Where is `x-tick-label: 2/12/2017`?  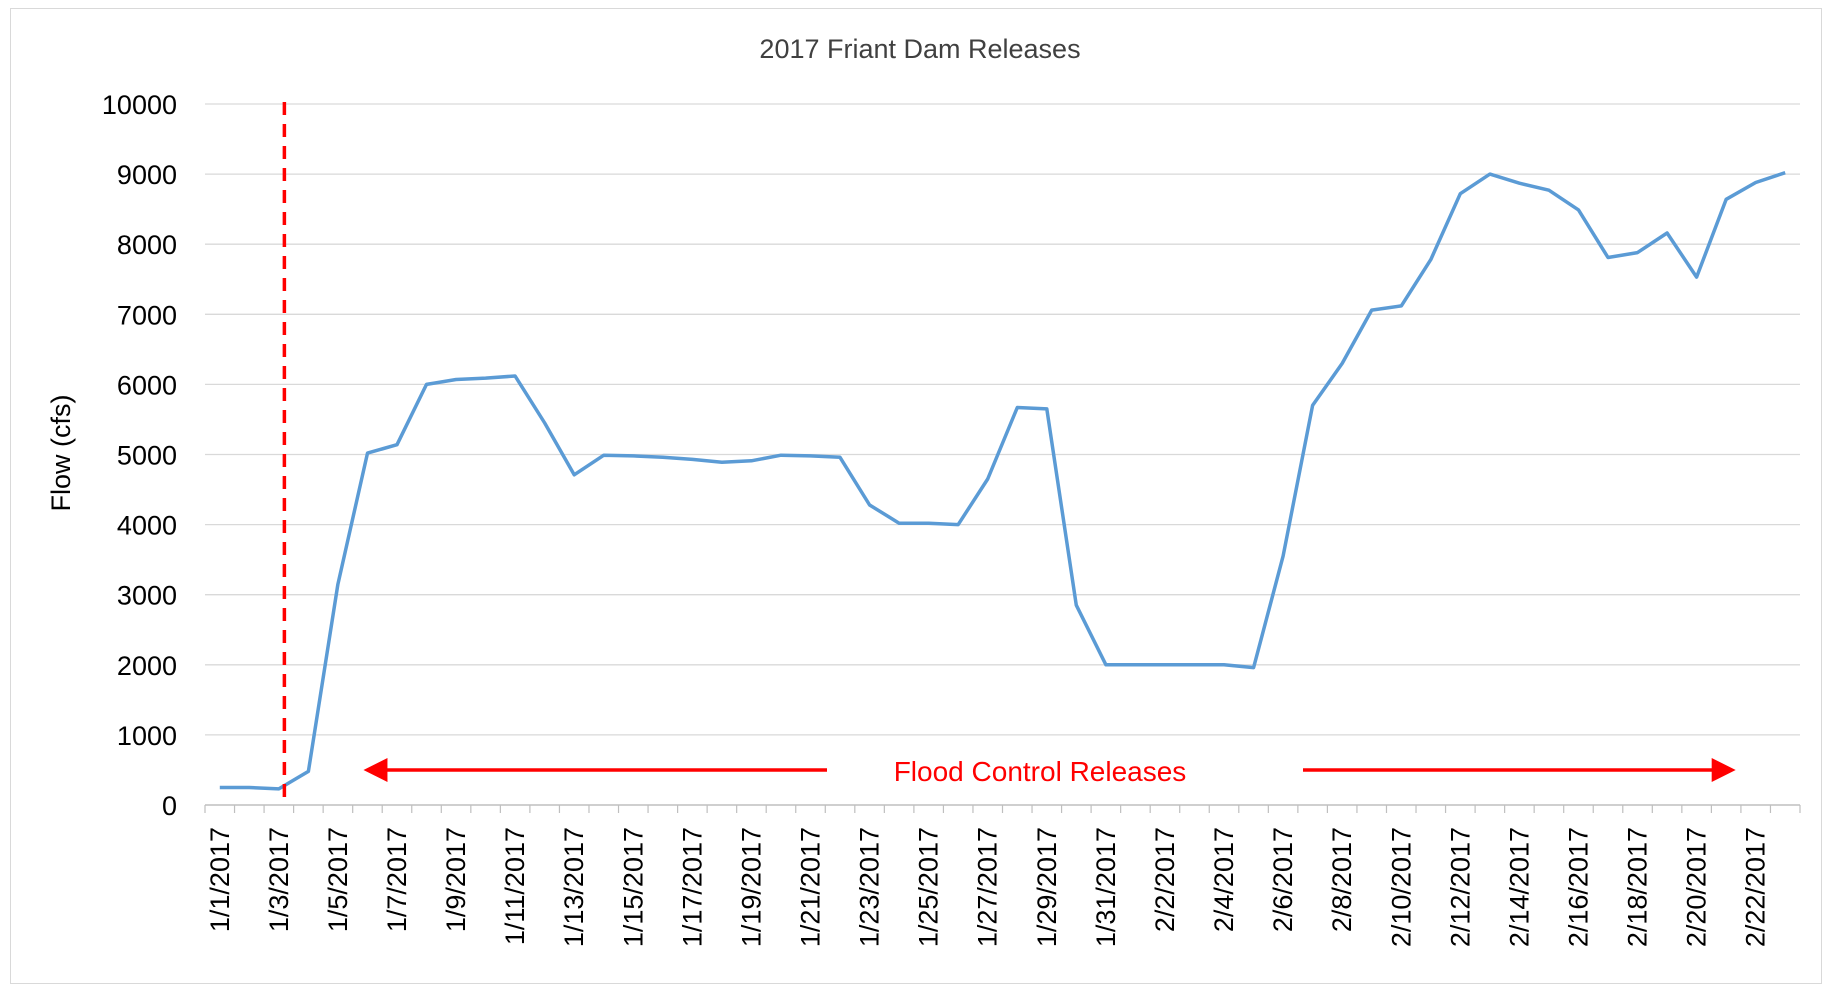 x-tick-label: 2/12/2017 is located at coordinates (1460, 887).